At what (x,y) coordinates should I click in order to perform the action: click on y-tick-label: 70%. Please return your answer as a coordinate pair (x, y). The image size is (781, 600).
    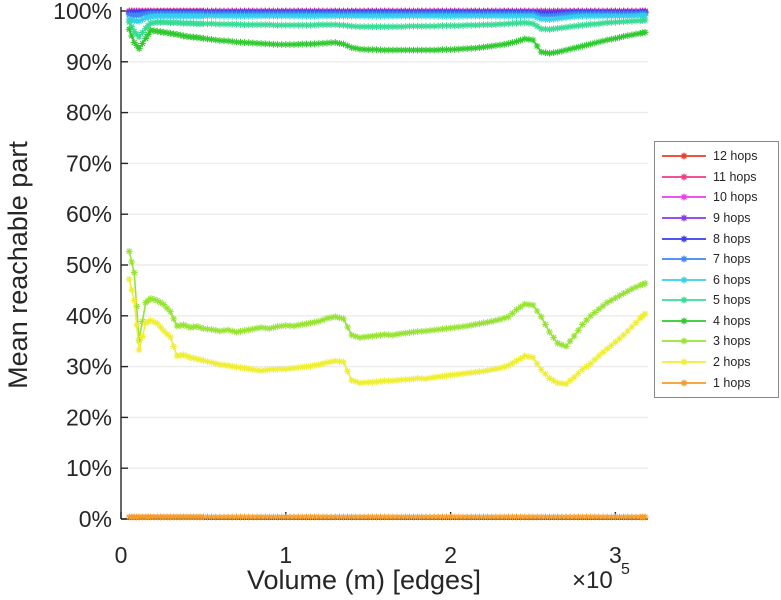
    Looking at the image, I should click on (89, 163).